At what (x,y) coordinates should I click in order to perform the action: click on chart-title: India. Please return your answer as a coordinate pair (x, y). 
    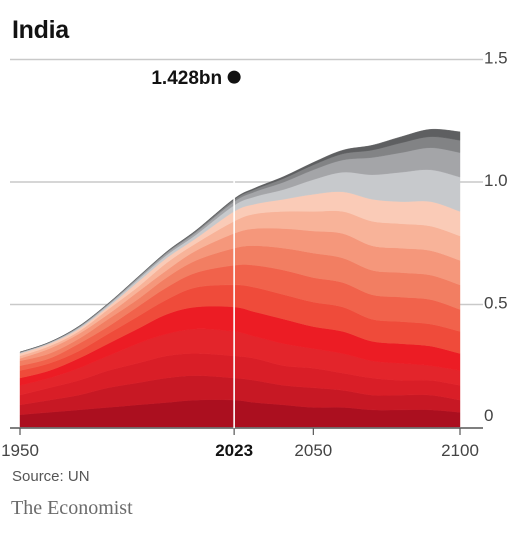
    Looking at the image, I should click on (40, 30).